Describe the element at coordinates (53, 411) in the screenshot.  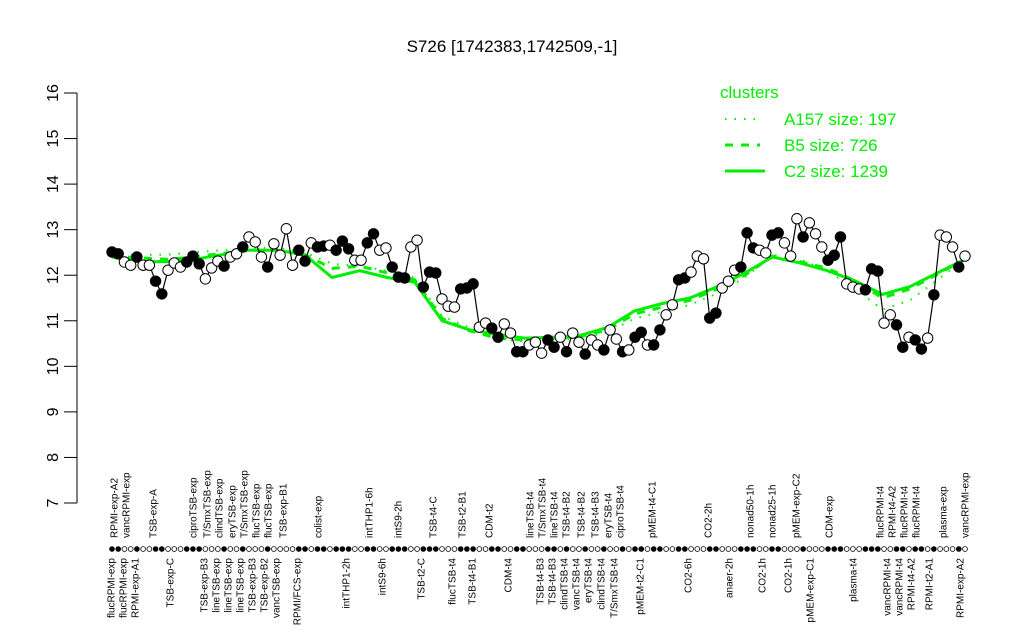
I see `y-tick-label: 9` at that location.